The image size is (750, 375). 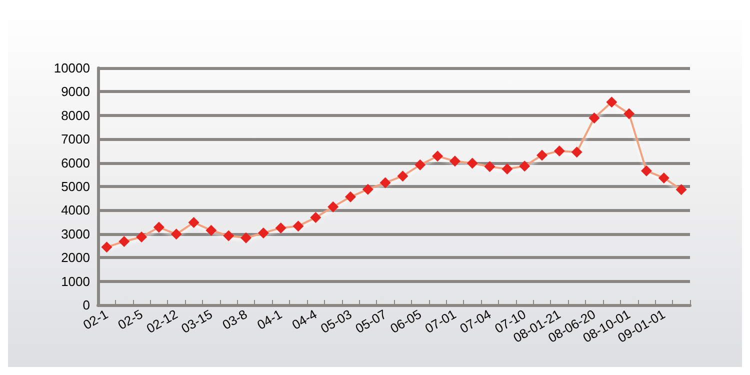 What do you see at coordinates (75, 115) in the screenshot?
I see `y-tick-label: 8000` at bounding box center [75, 115].